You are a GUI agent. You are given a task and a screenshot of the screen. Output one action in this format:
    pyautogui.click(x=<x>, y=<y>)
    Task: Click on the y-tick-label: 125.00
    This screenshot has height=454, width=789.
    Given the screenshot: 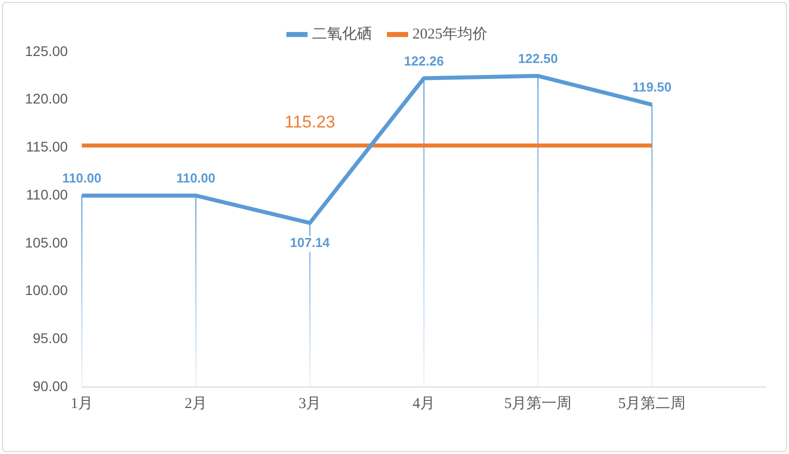 What is the action you would take?
    pyautogui.click(x=46, y=50)
    